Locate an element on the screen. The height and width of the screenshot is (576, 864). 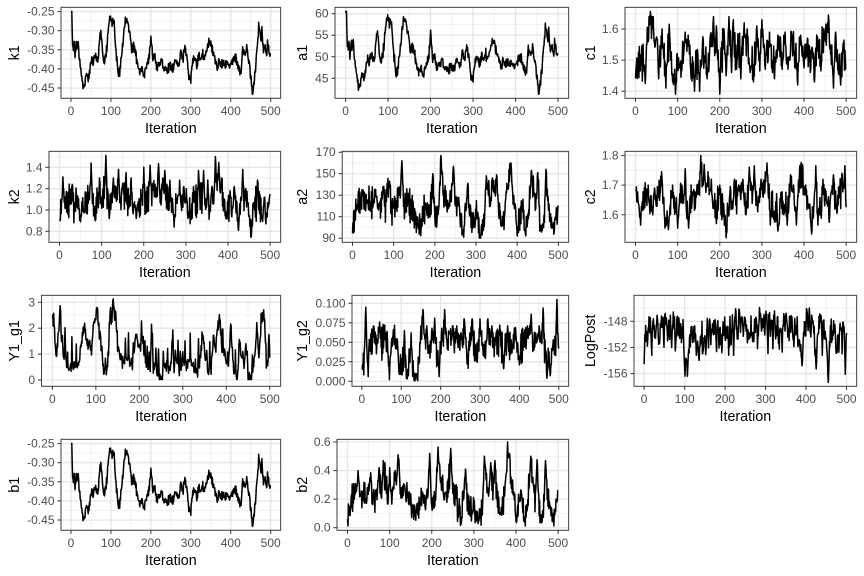
svg-text: -0.35 is located at coordinates (41, 50).